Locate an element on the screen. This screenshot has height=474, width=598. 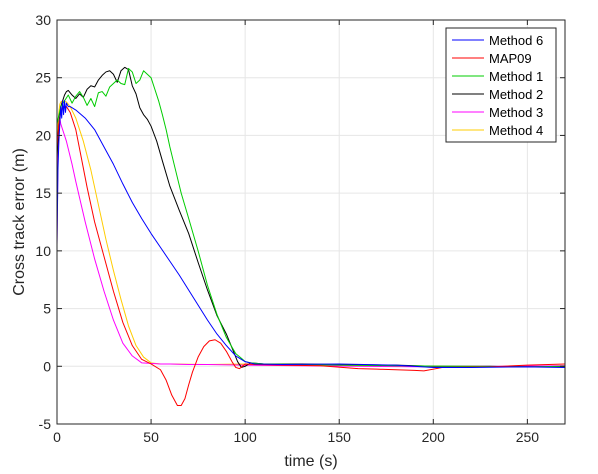
y-tick-label: 10 is located at coordinates (43, 251).